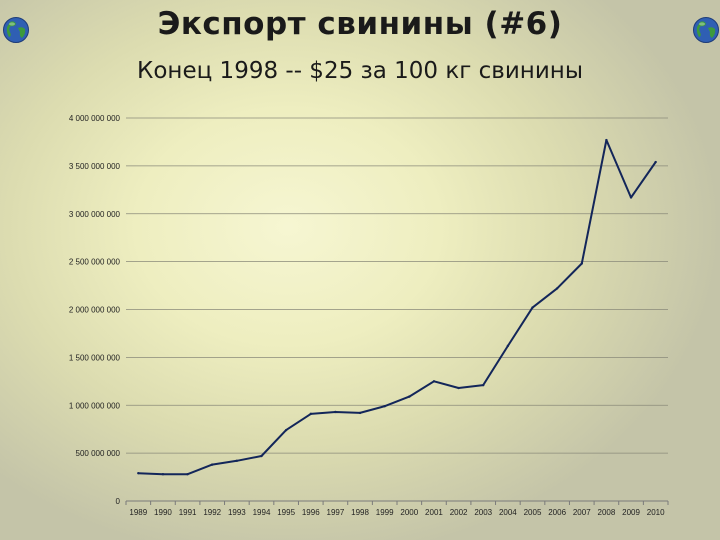  I want to click on x-tick-label: 2010, so click(656, 512).